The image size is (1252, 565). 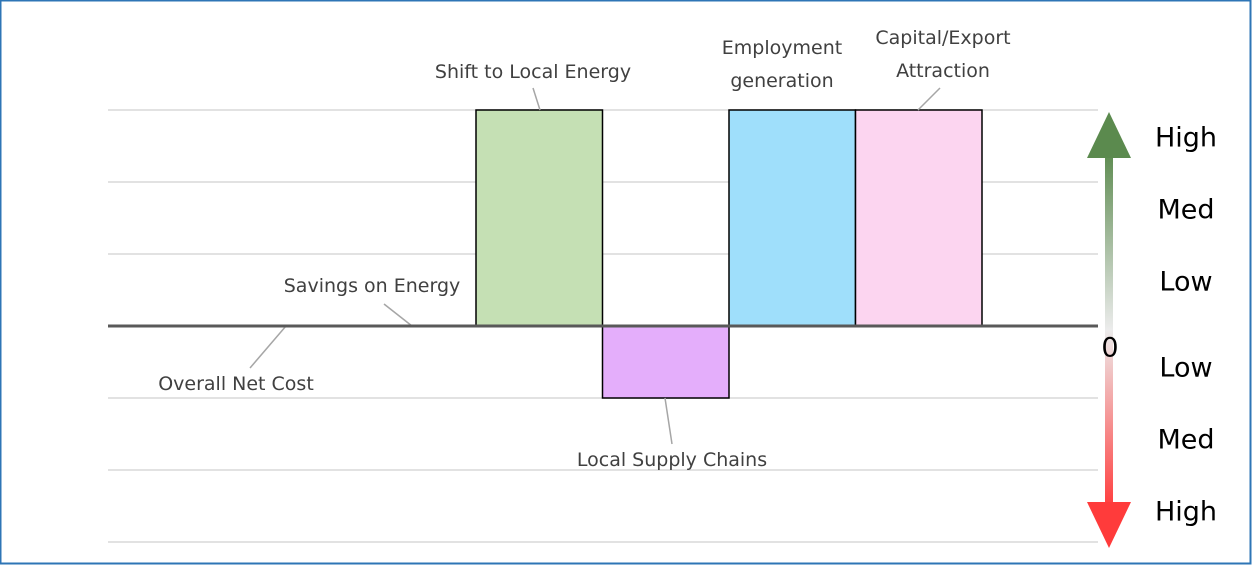 What do you see at coordinates (672, 460) in the screenshot?
I see `category-label: Local Supply Chains` at bounding box center [672, 460].